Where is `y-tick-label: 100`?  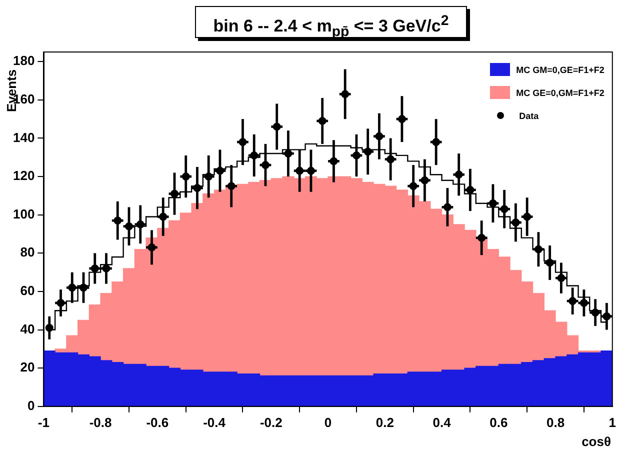
y-tick-label: 100 is located at coordinates (23, 214).